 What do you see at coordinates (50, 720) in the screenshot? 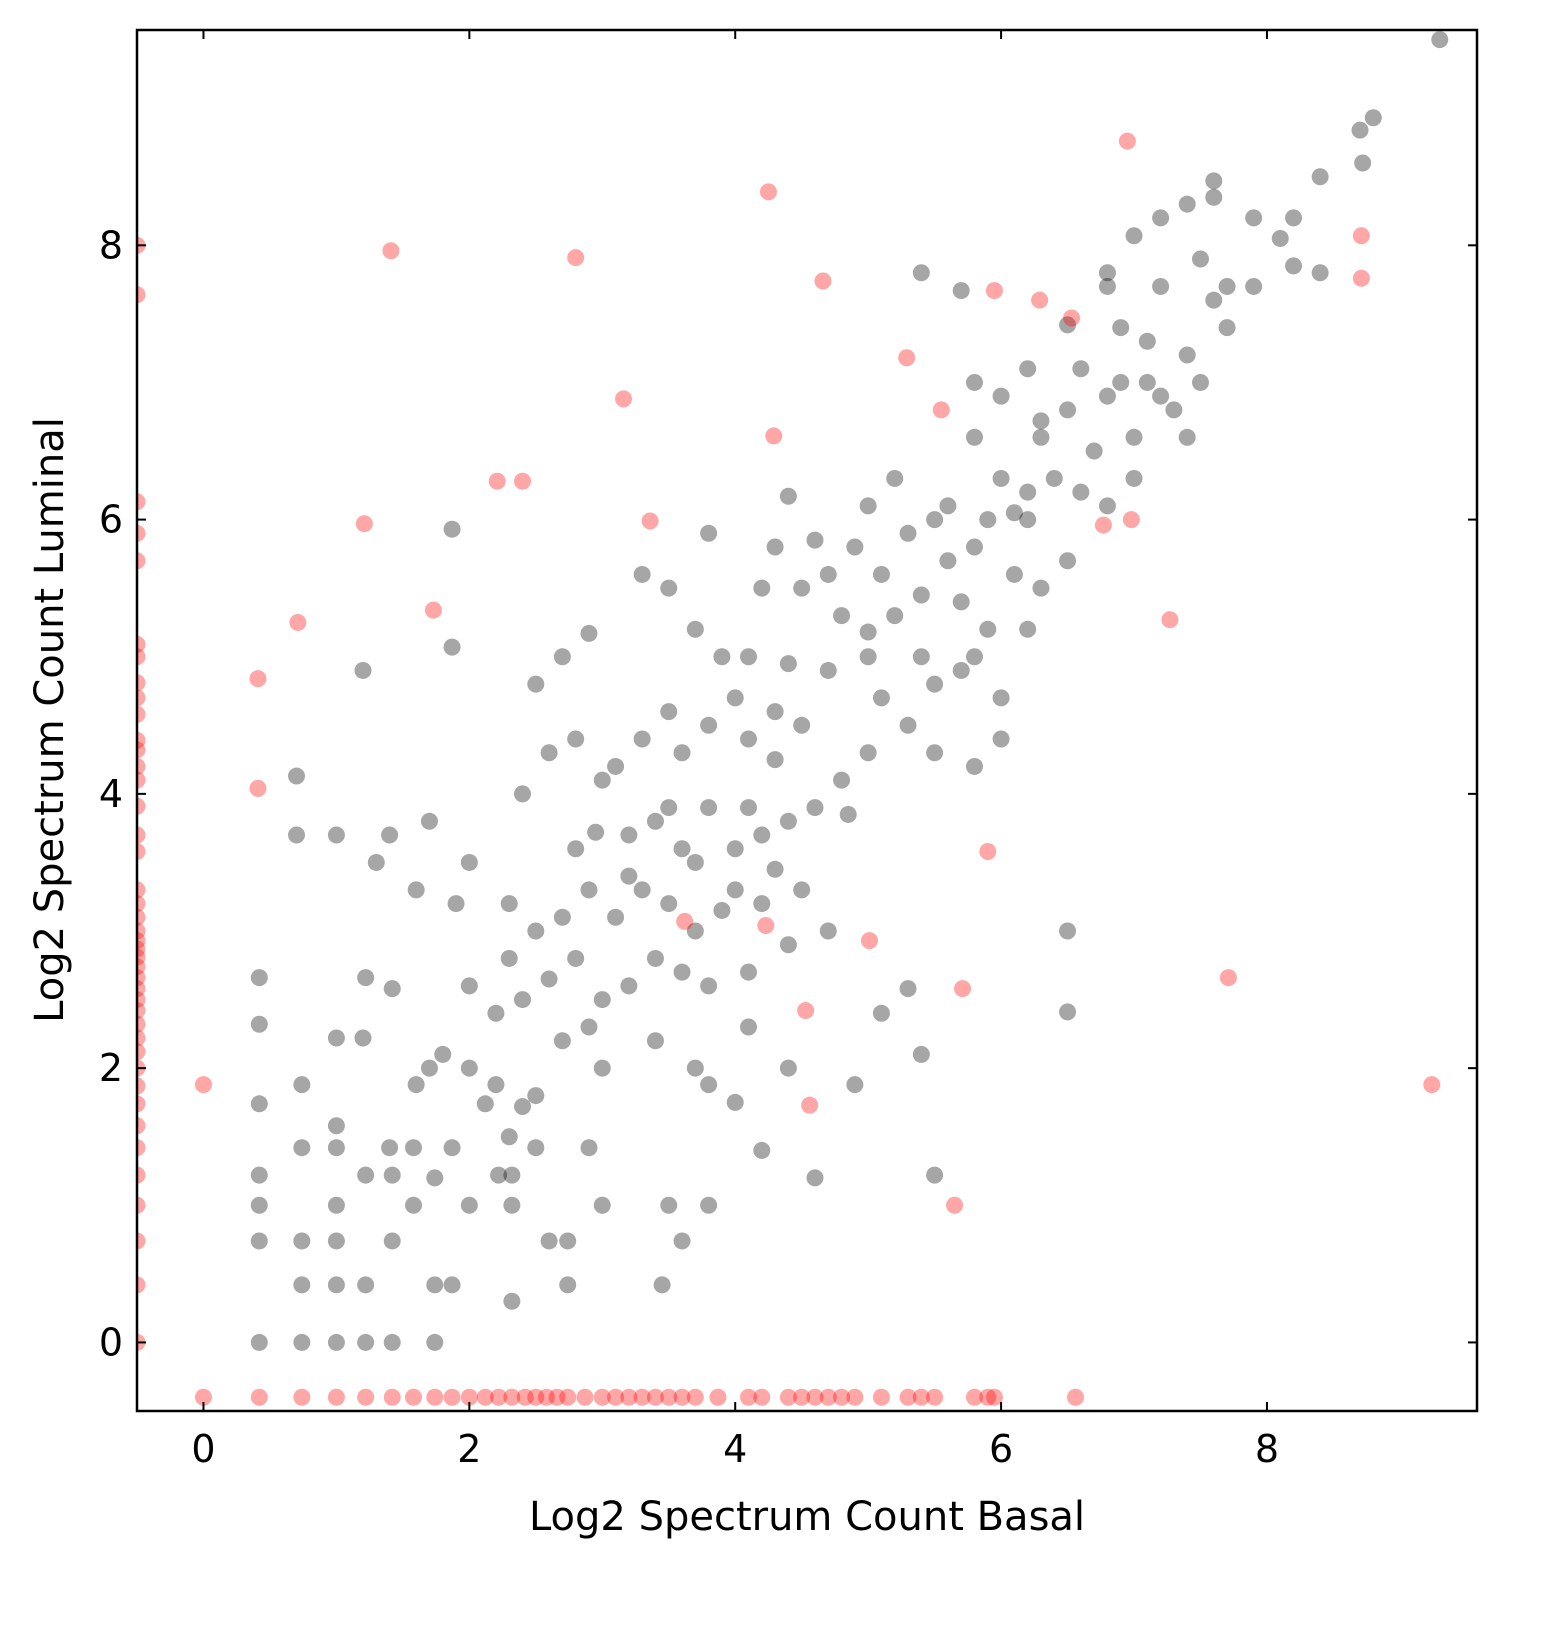
I see `y-axis-label: Log2 Spectrum Count Luminal` at bounding box center [50, 720].